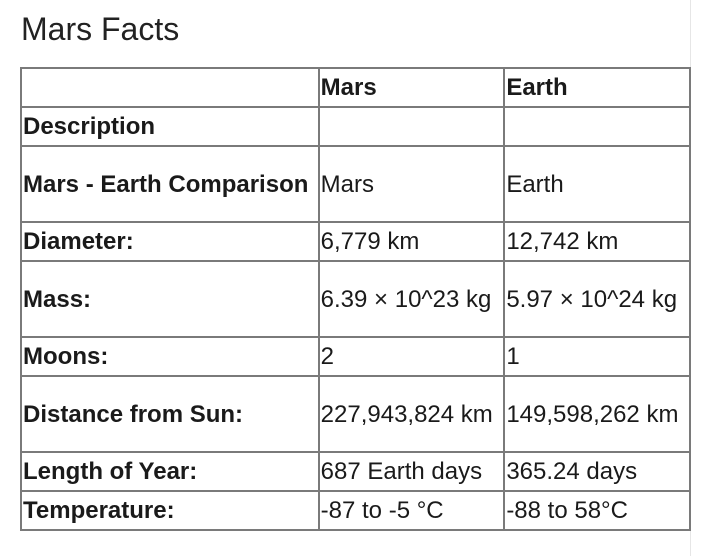  I want to click on table-row: Mars - Earth Comparison Mars Earth, so click(355, 184).